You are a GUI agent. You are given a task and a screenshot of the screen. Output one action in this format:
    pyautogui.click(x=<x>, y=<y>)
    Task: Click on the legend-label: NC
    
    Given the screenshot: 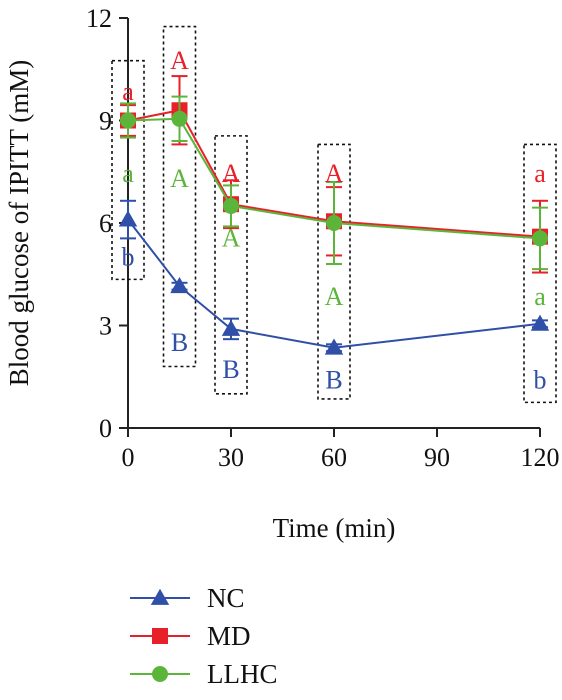 What is the action you would take?
    pyautogui.click(x=226, y=598)
    